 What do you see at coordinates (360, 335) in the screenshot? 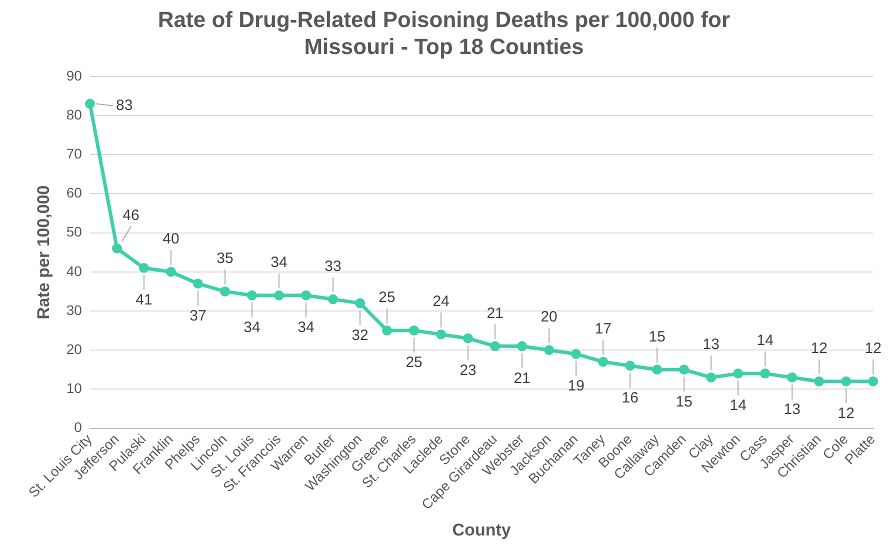
I see `data-label: 32` at bounding box center [360, 335].